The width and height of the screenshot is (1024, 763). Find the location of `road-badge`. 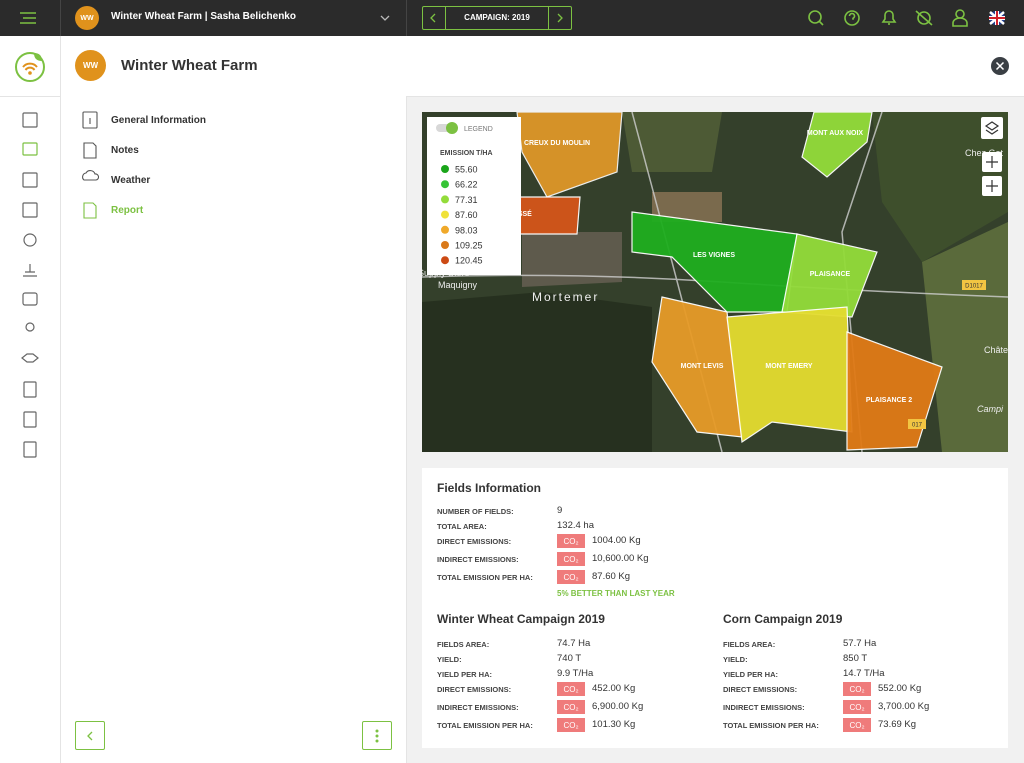

road-badge is located at coordinates (917, 424).